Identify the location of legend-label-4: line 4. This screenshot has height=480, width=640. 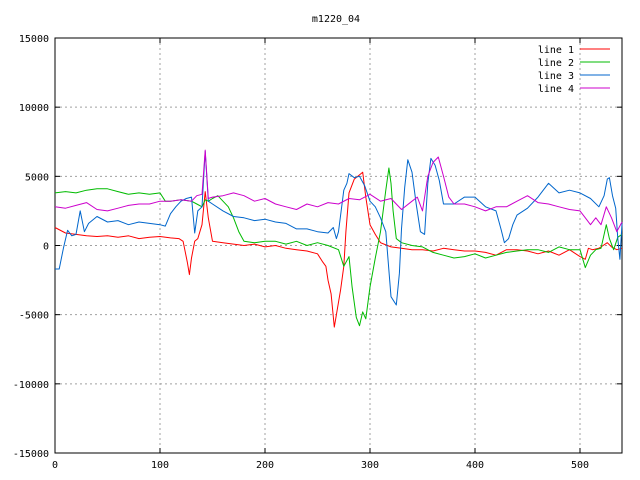
(556, 89).